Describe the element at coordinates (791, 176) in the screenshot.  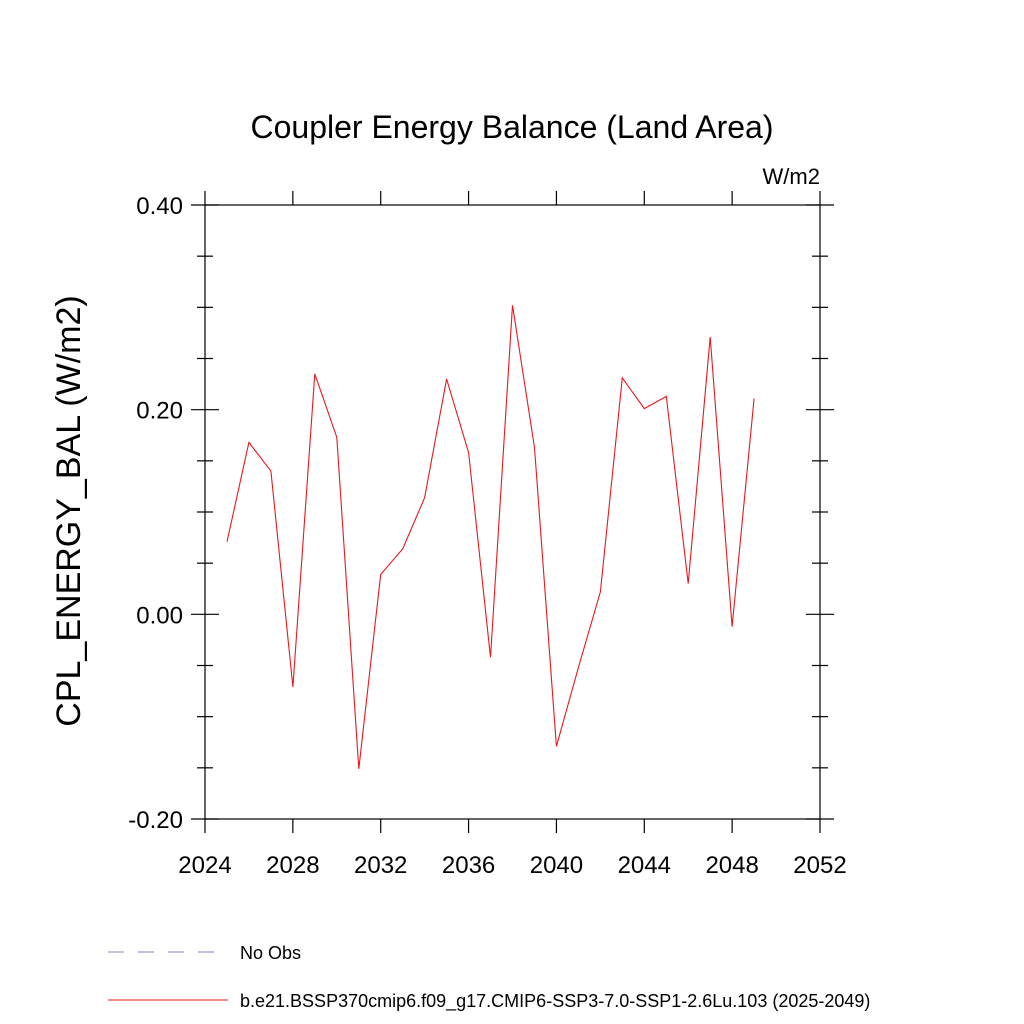
I see `units-label: W/m2` at that location.